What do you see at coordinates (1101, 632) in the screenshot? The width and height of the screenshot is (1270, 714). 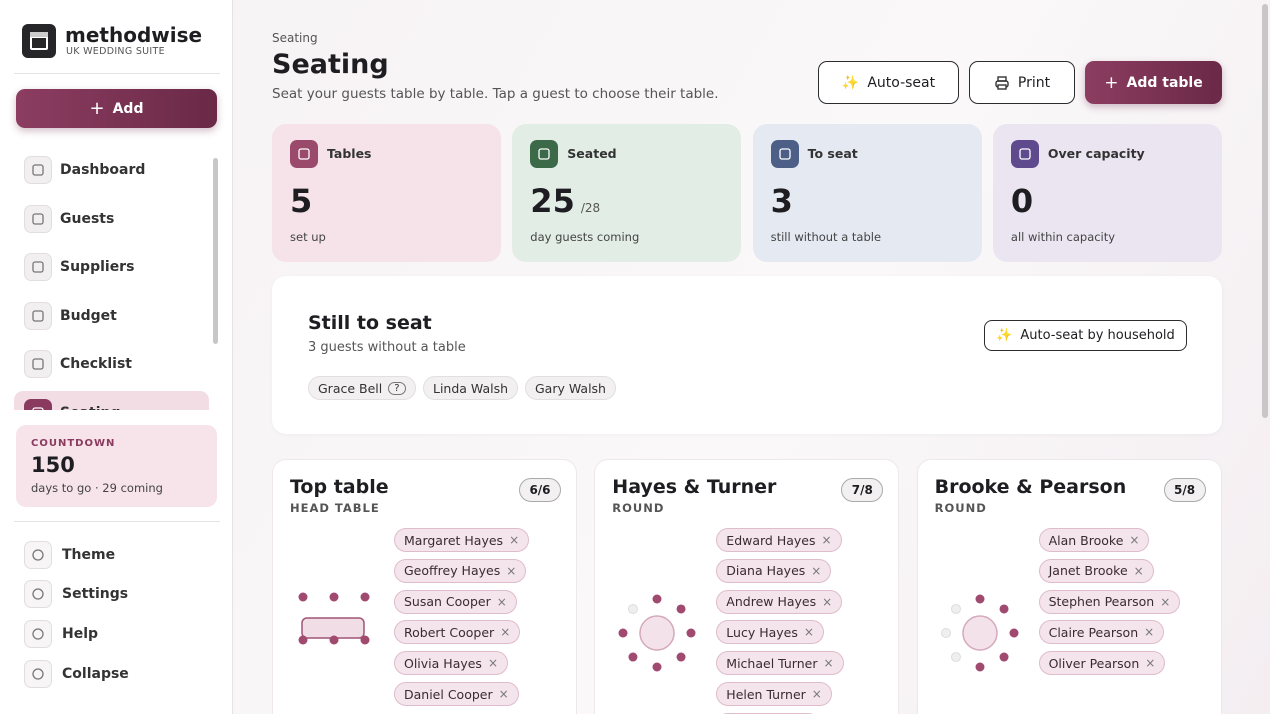 I see `guest-chip: Claire Pearson ×` at bounding box center [1101, 632].